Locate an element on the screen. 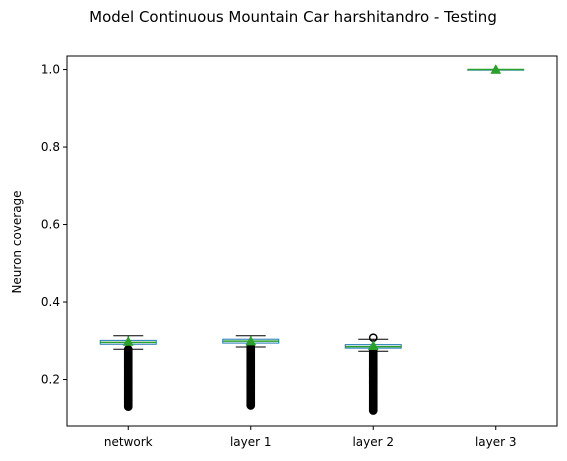 This screenshot has width=567, height=461. y-tick-label: 0.2 is located at coordinates (50, 380).